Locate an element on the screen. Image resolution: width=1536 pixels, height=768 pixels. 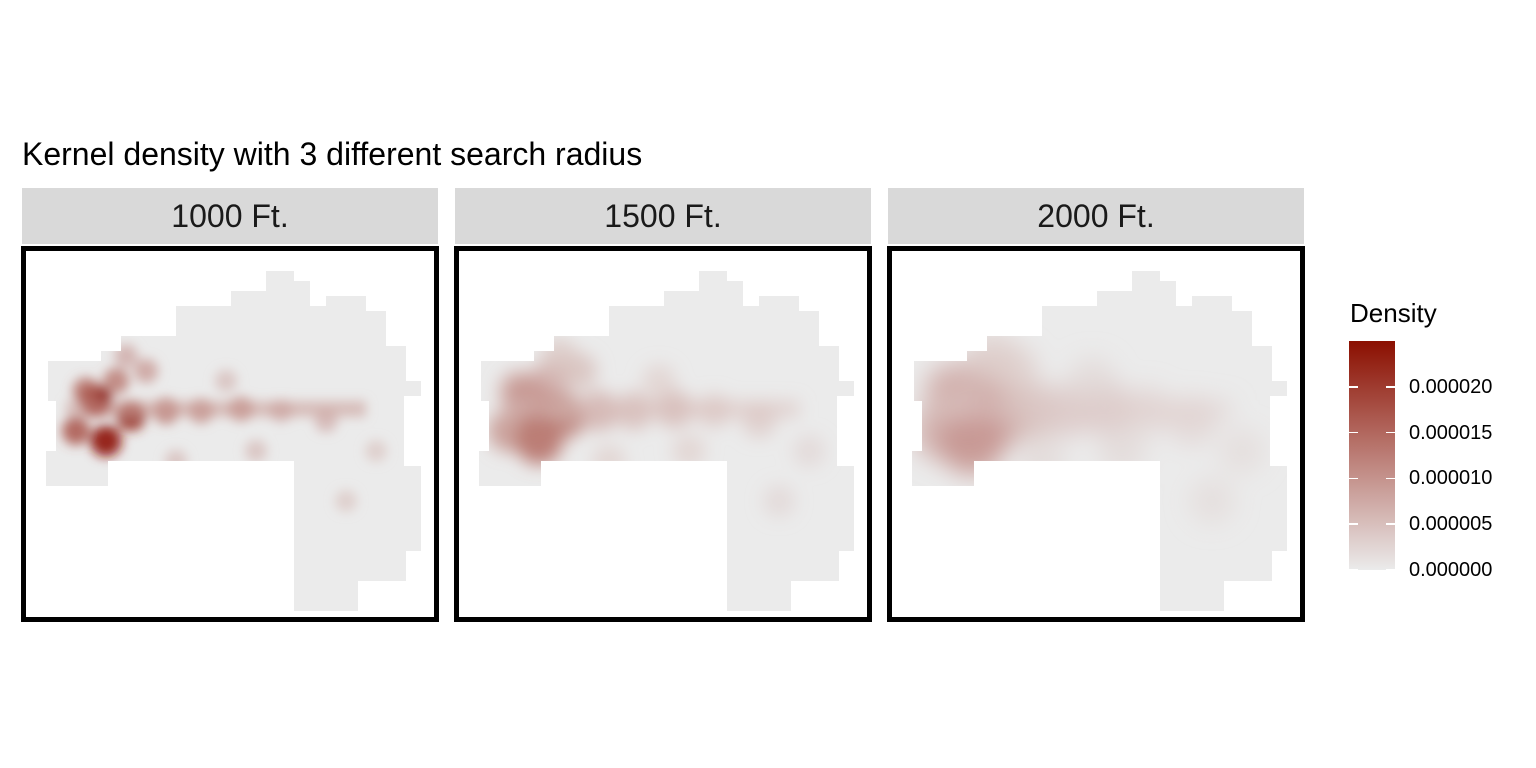
study-area is located at coordinates (233, 441).